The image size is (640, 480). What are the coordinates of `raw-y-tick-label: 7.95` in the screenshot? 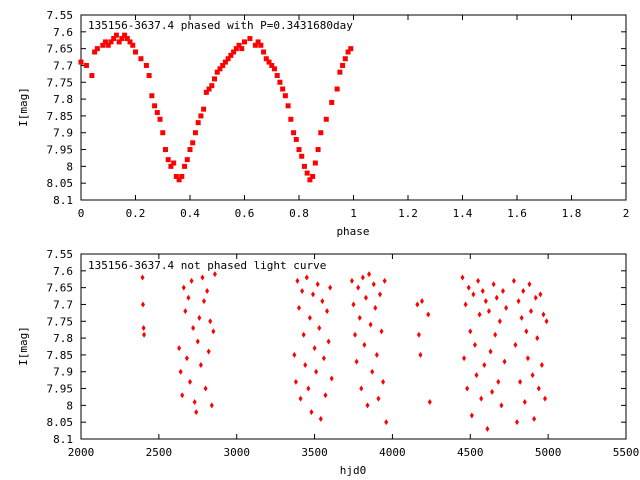 It's located at (60, 389).